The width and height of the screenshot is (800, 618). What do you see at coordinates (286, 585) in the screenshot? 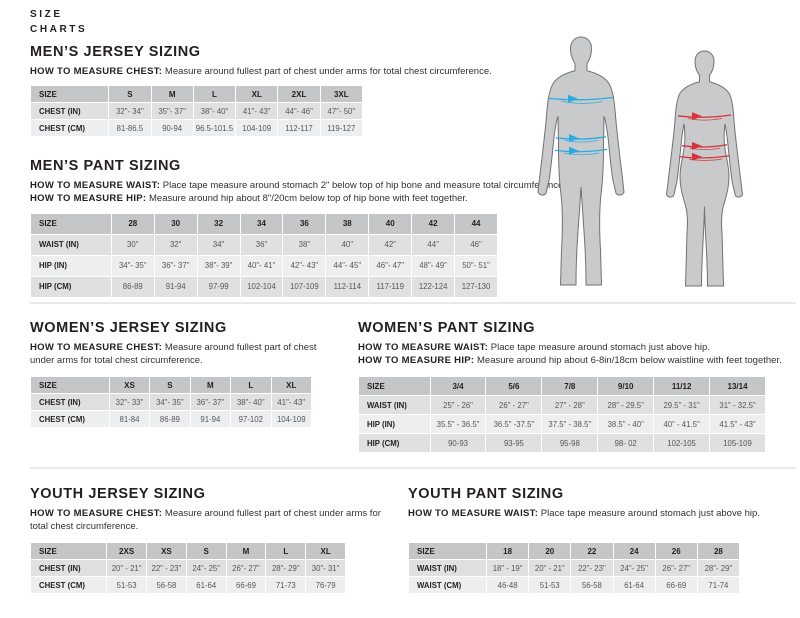
I see `value-cell: 71-73` at bounding box center [286, 585].